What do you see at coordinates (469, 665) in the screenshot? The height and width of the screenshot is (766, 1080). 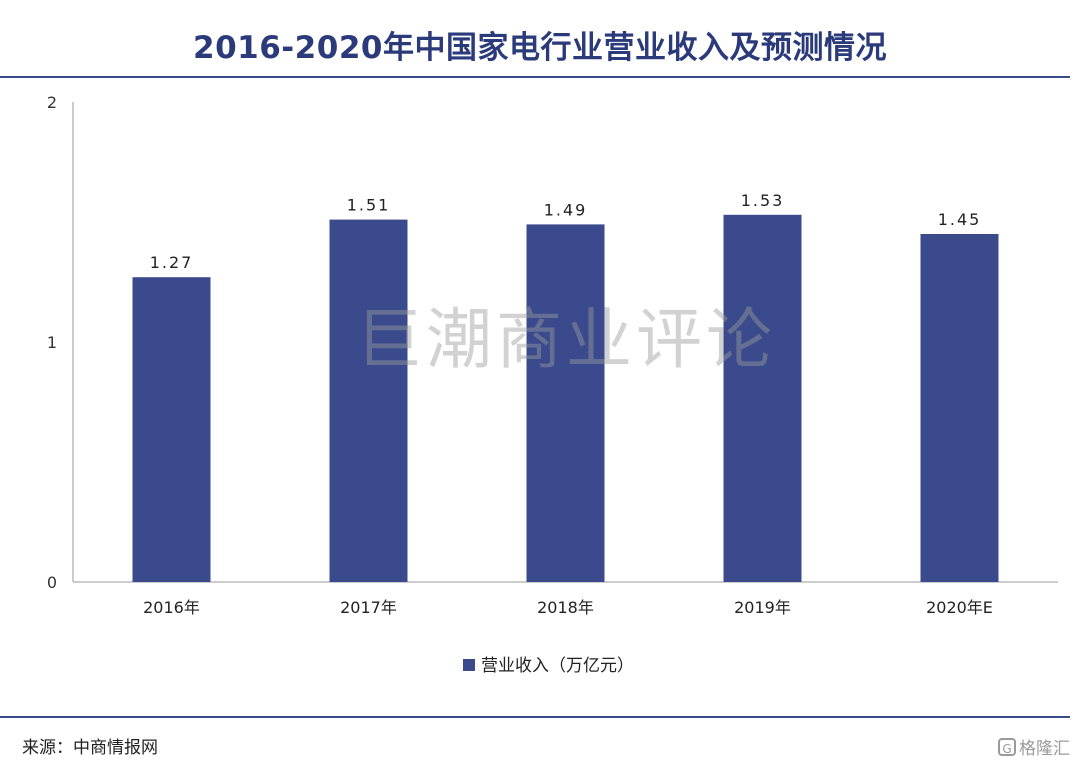 I see `legend-swatch` at bounding box center [469, 665].